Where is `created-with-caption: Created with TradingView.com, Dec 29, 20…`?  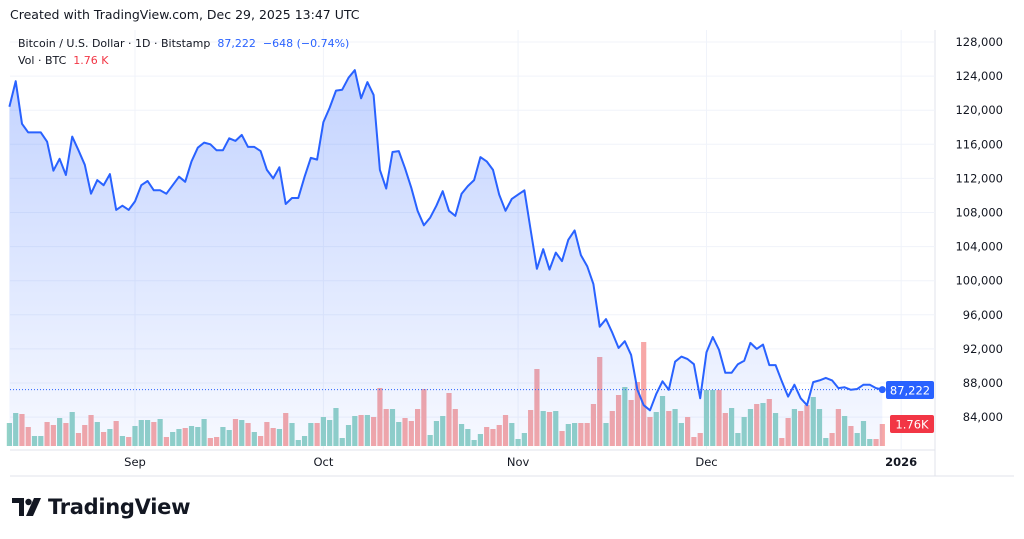
created-with-caption: Created with TradingView.com, Dec 29, 20… is located at coordinates (185, 14).